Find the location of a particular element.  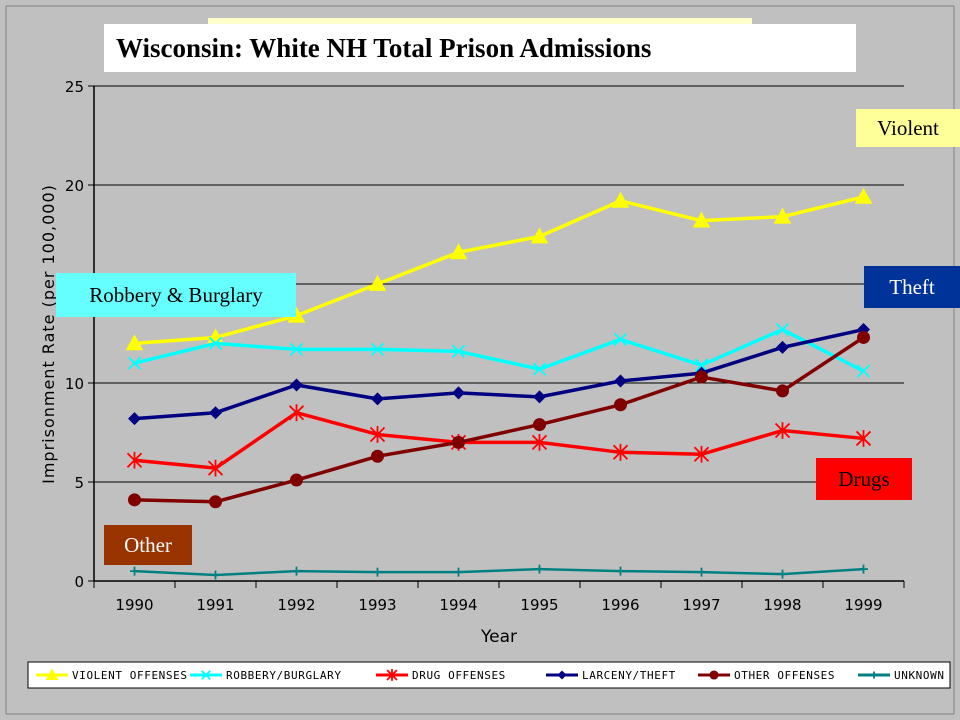

point-violent-offenses-1995 is located at coordinates (539, 235).